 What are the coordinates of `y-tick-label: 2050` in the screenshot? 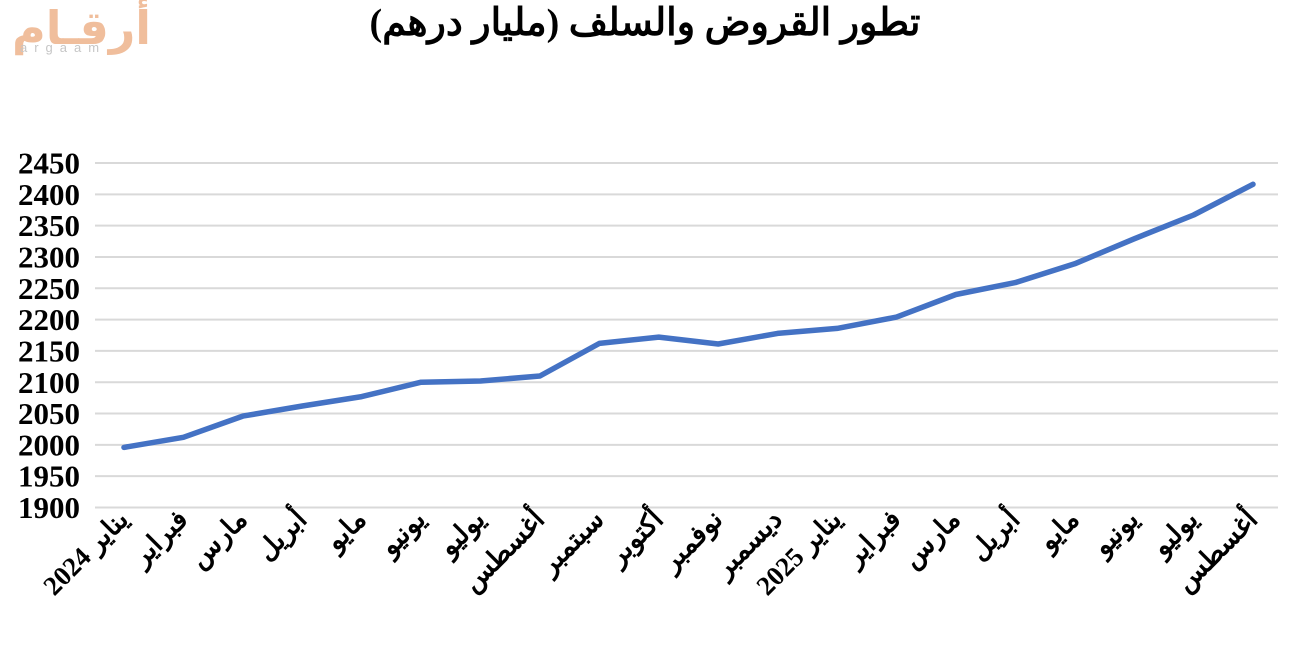 It's located at (49, 413).